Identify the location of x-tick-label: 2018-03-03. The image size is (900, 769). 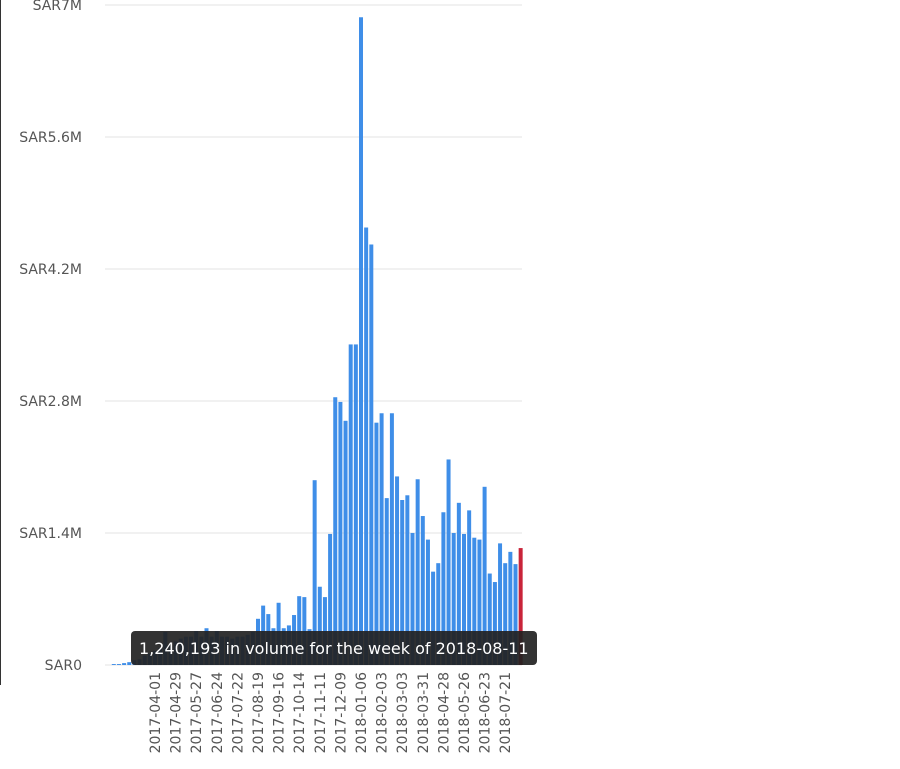
(403, 712).